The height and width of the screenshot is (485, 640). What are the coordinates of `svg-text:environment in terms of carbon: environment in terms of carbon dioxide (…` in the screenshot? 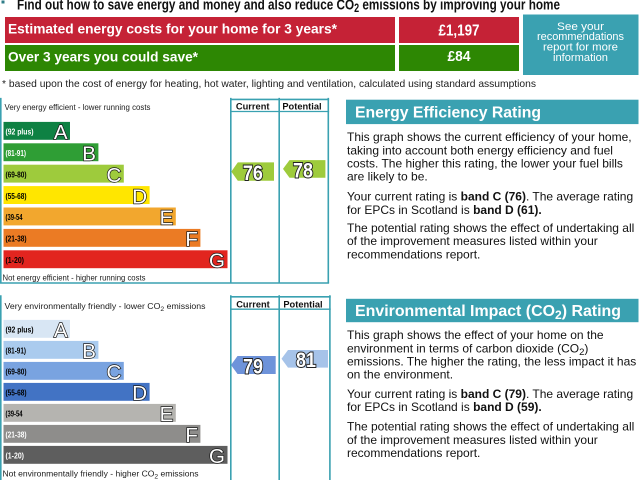 It's located at (467, 349).